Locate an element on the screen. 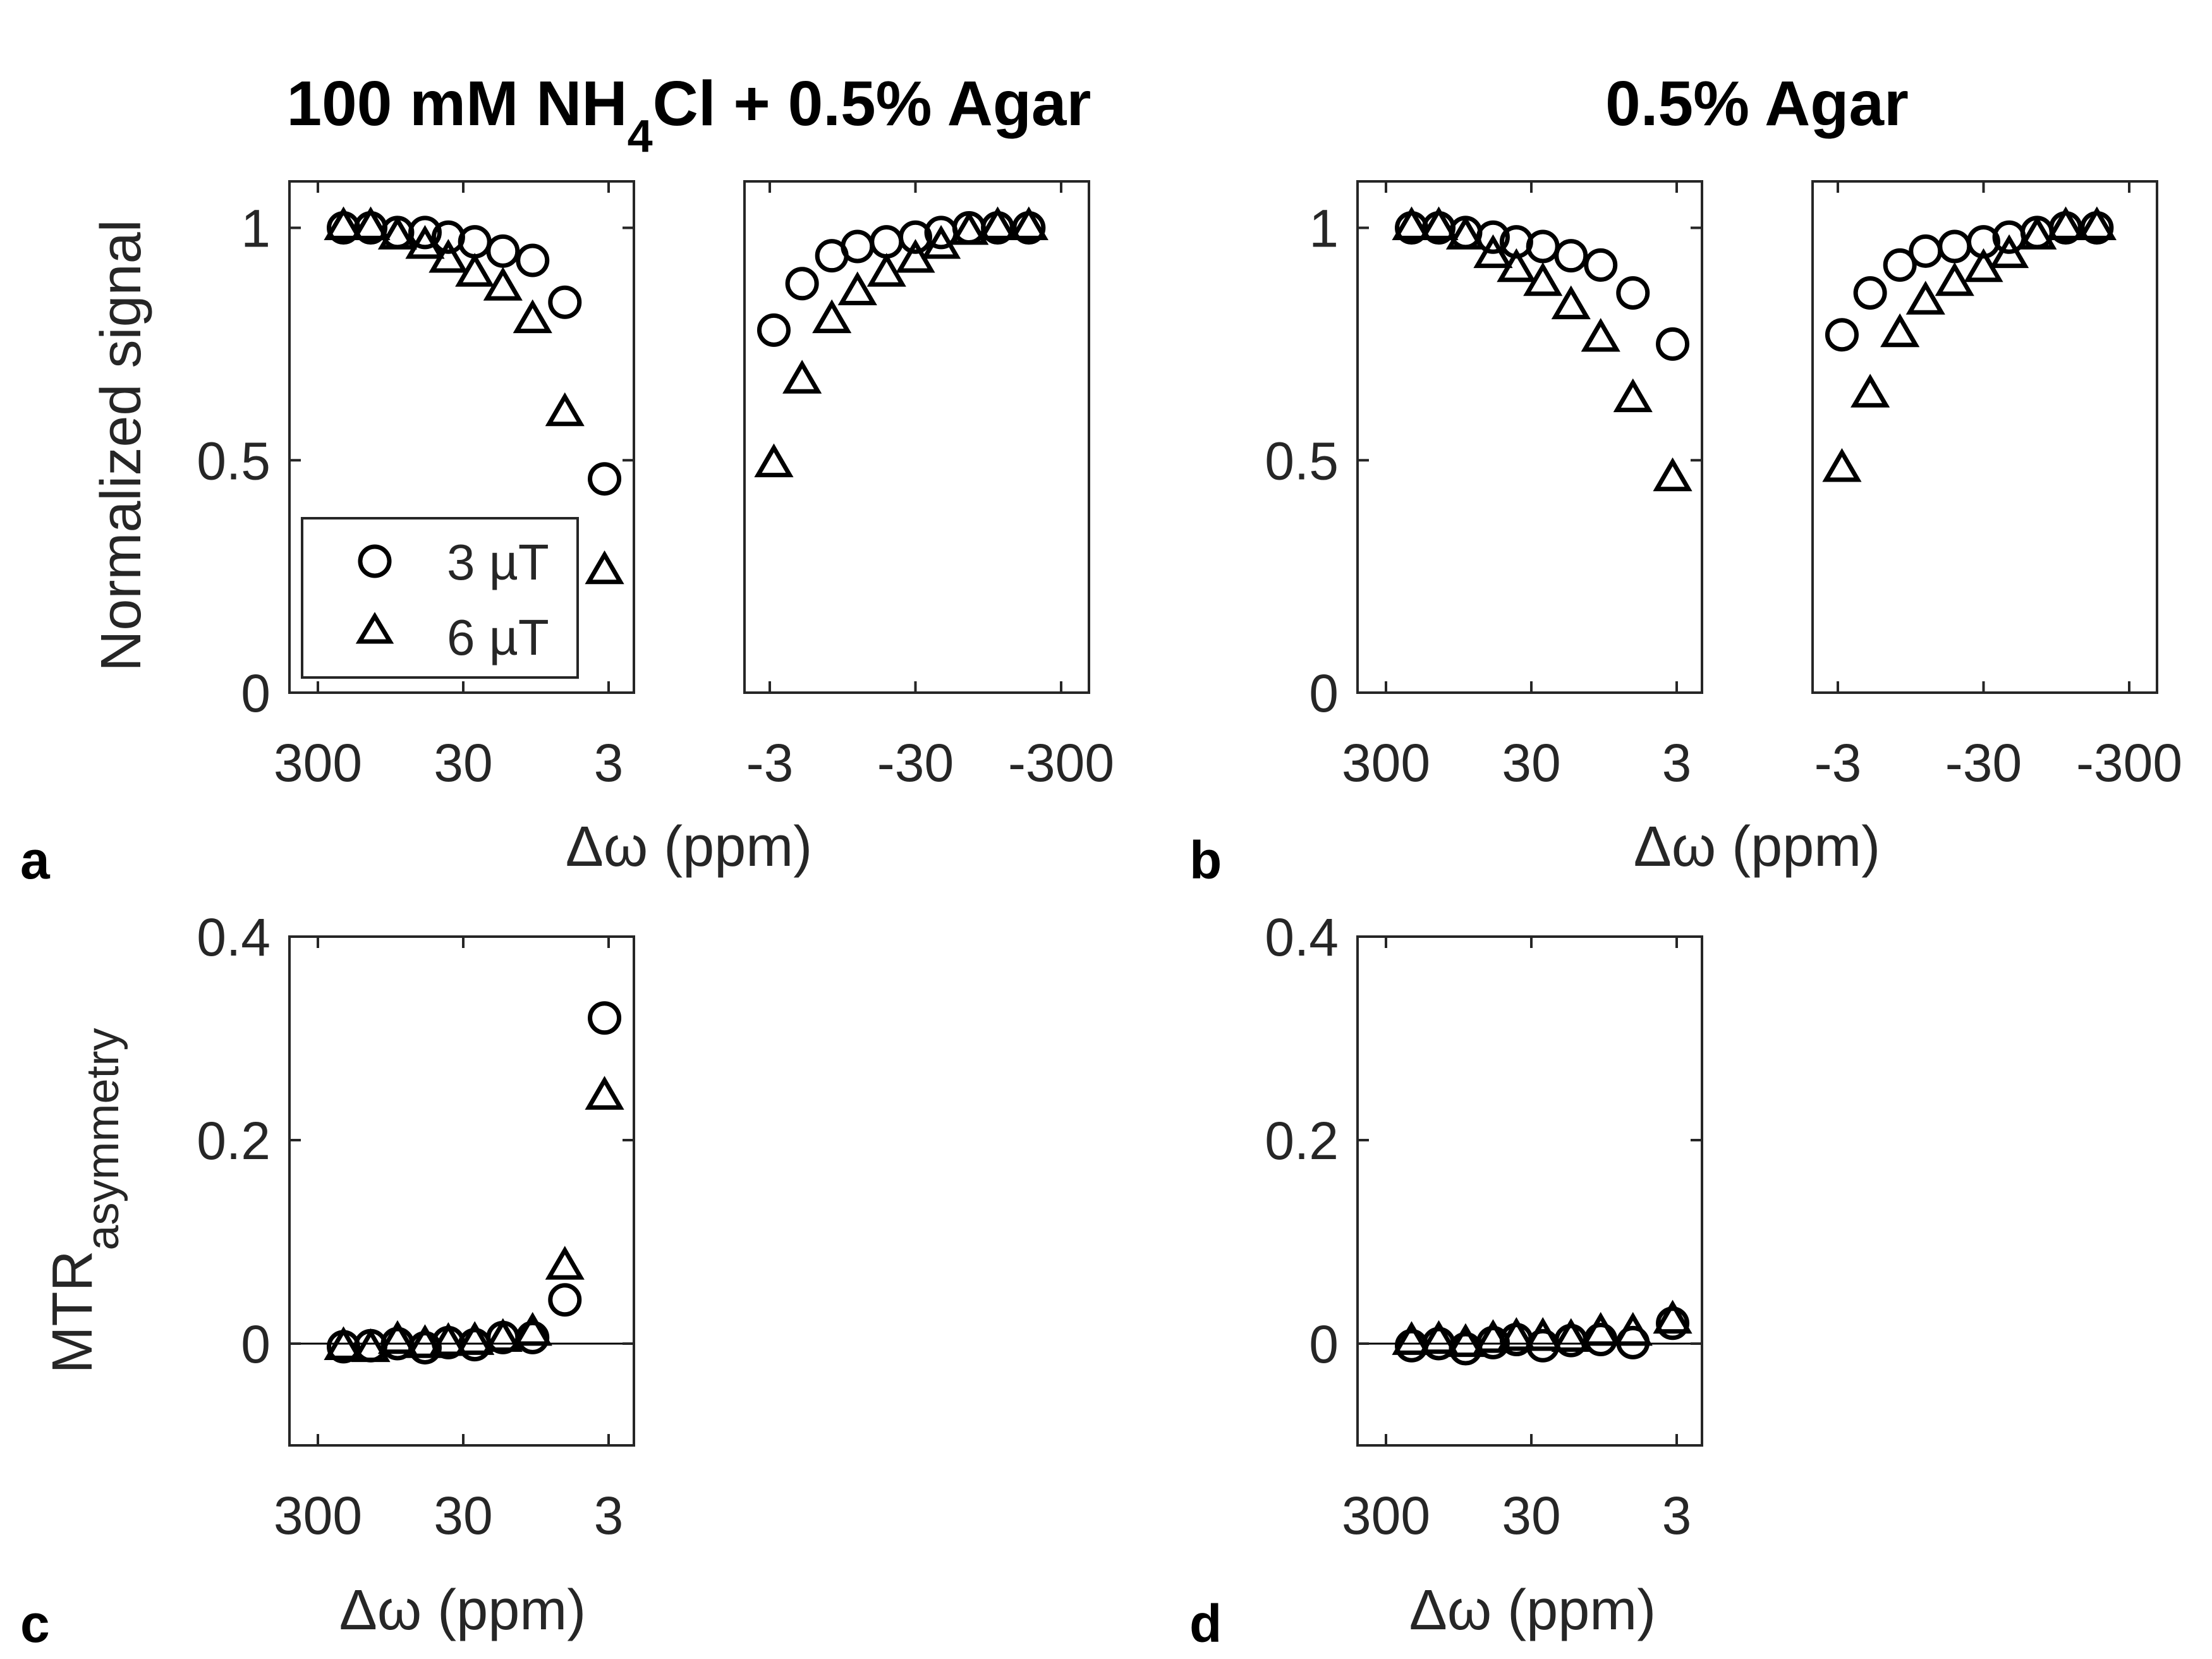  legend-circle-marker is located at coordinates (375, 561).